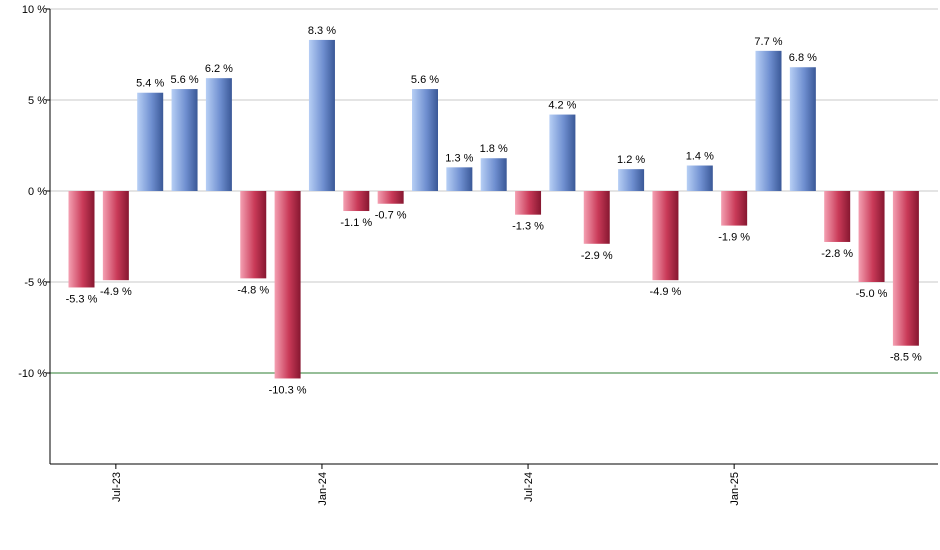 Image resolution: width=940 pixels, height=550 pixels. Describe the element at coordinates (529, 487) in the screenshot. I see `x-tick-label: Jul-24` at that location.